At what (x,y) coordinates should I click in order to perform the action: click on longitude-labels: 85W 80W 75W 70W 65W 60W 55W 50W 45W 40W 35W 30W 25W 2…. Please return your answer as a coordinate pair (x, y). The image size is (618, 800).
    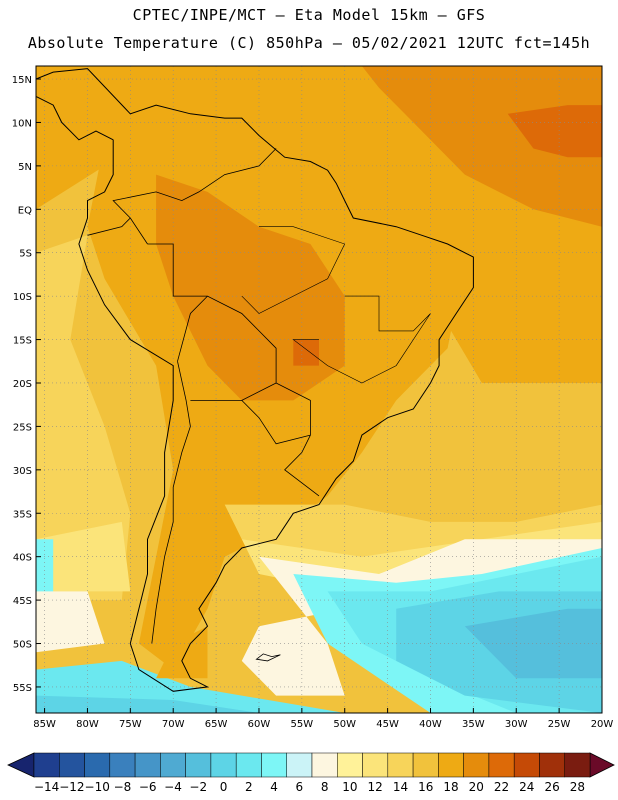
    Looking at the image, I should click on (323, 719).